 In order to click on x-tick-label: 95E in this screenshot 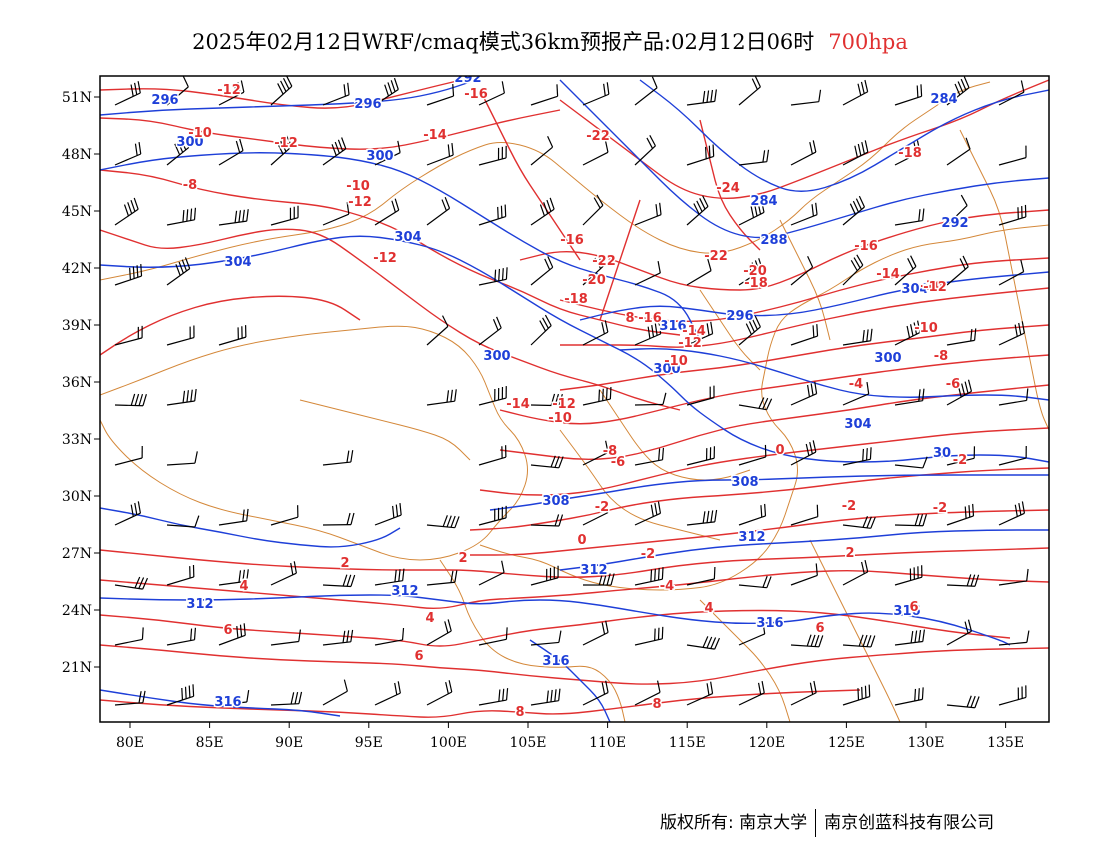, I will do `click(369, 743)`.